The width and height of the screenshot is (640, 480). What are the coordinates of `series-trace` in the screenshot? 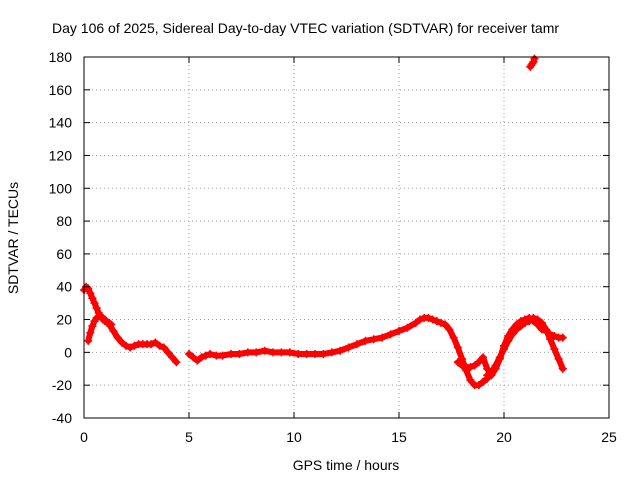 It's located at (132, 339).